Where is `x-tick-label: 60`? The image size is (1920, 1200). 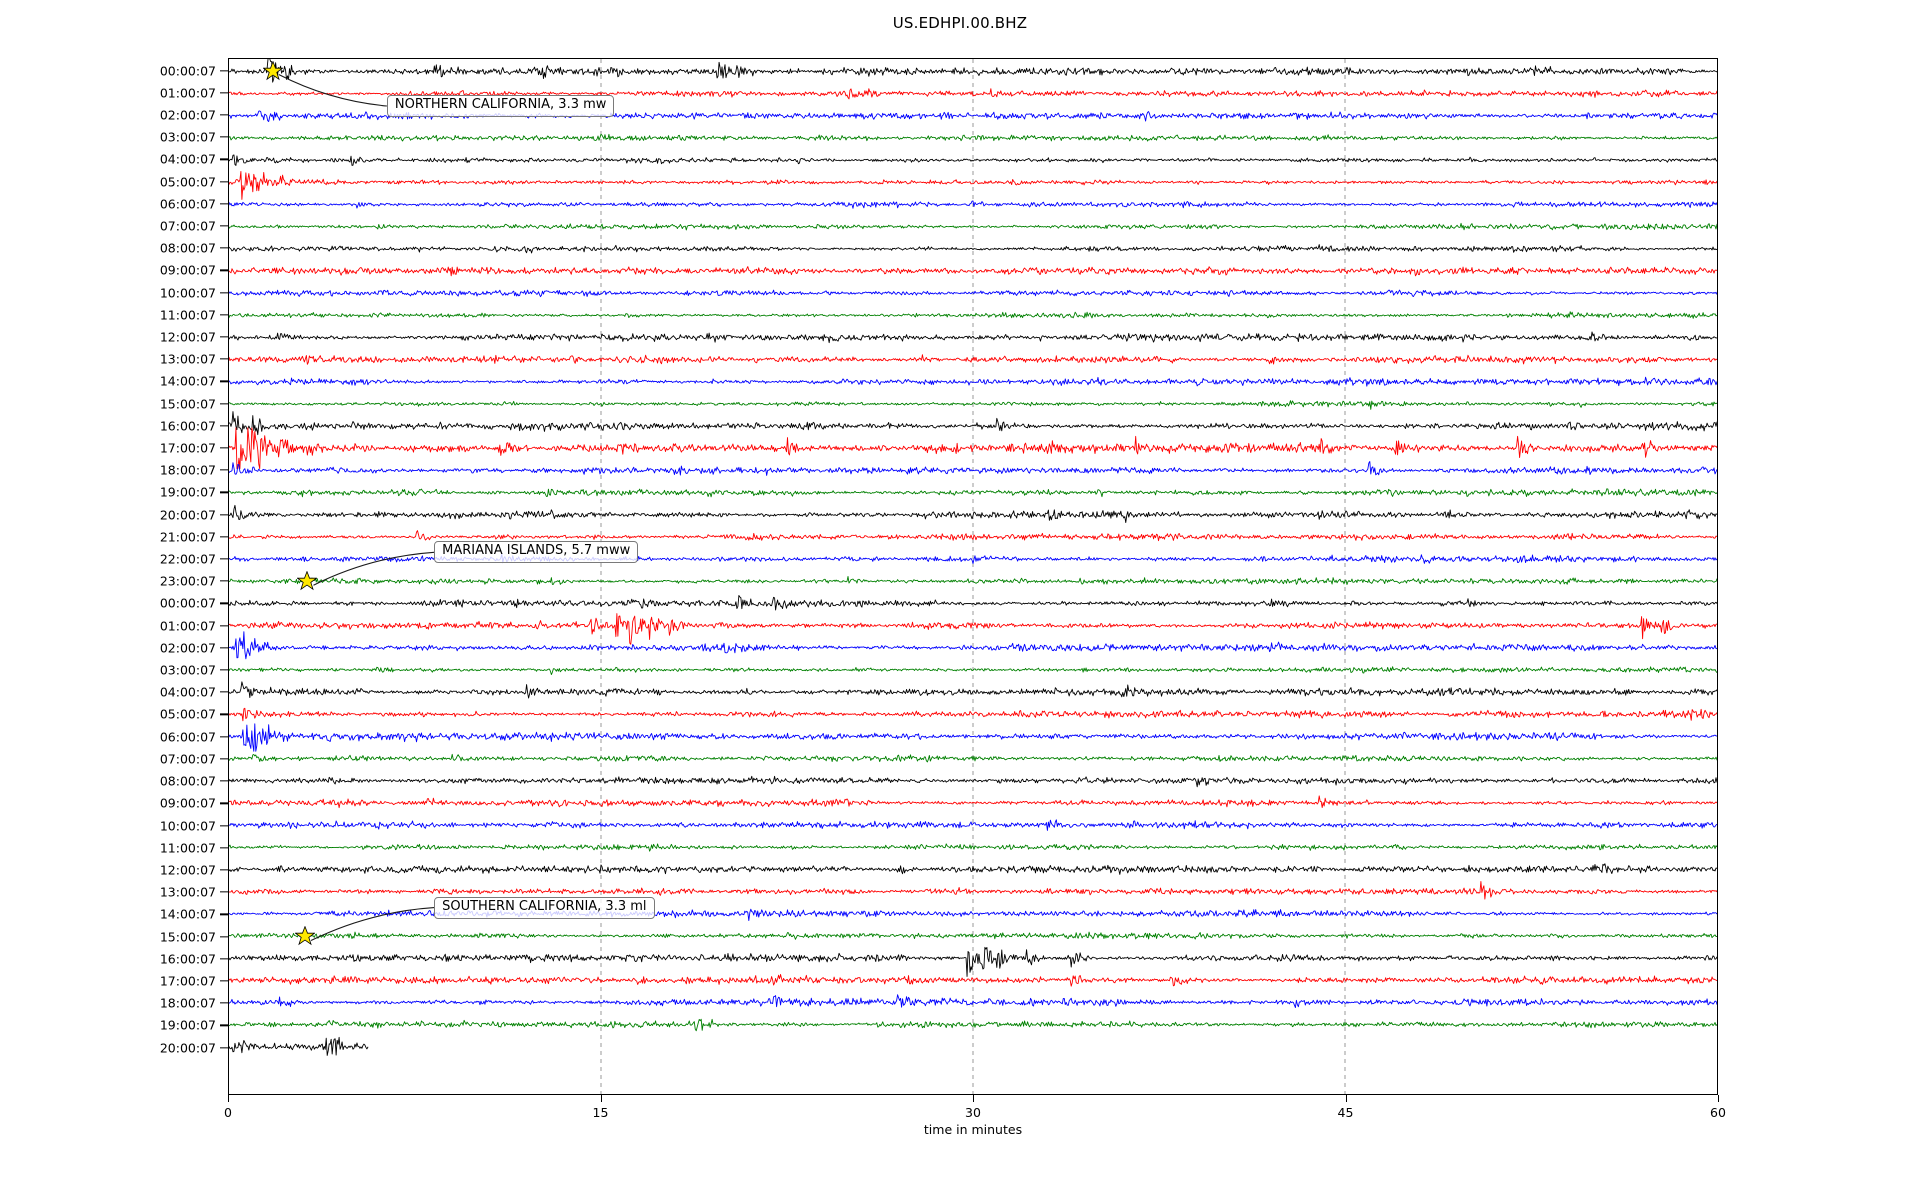
x-tick-label: 60 is located at coordinates (1718, 1112).